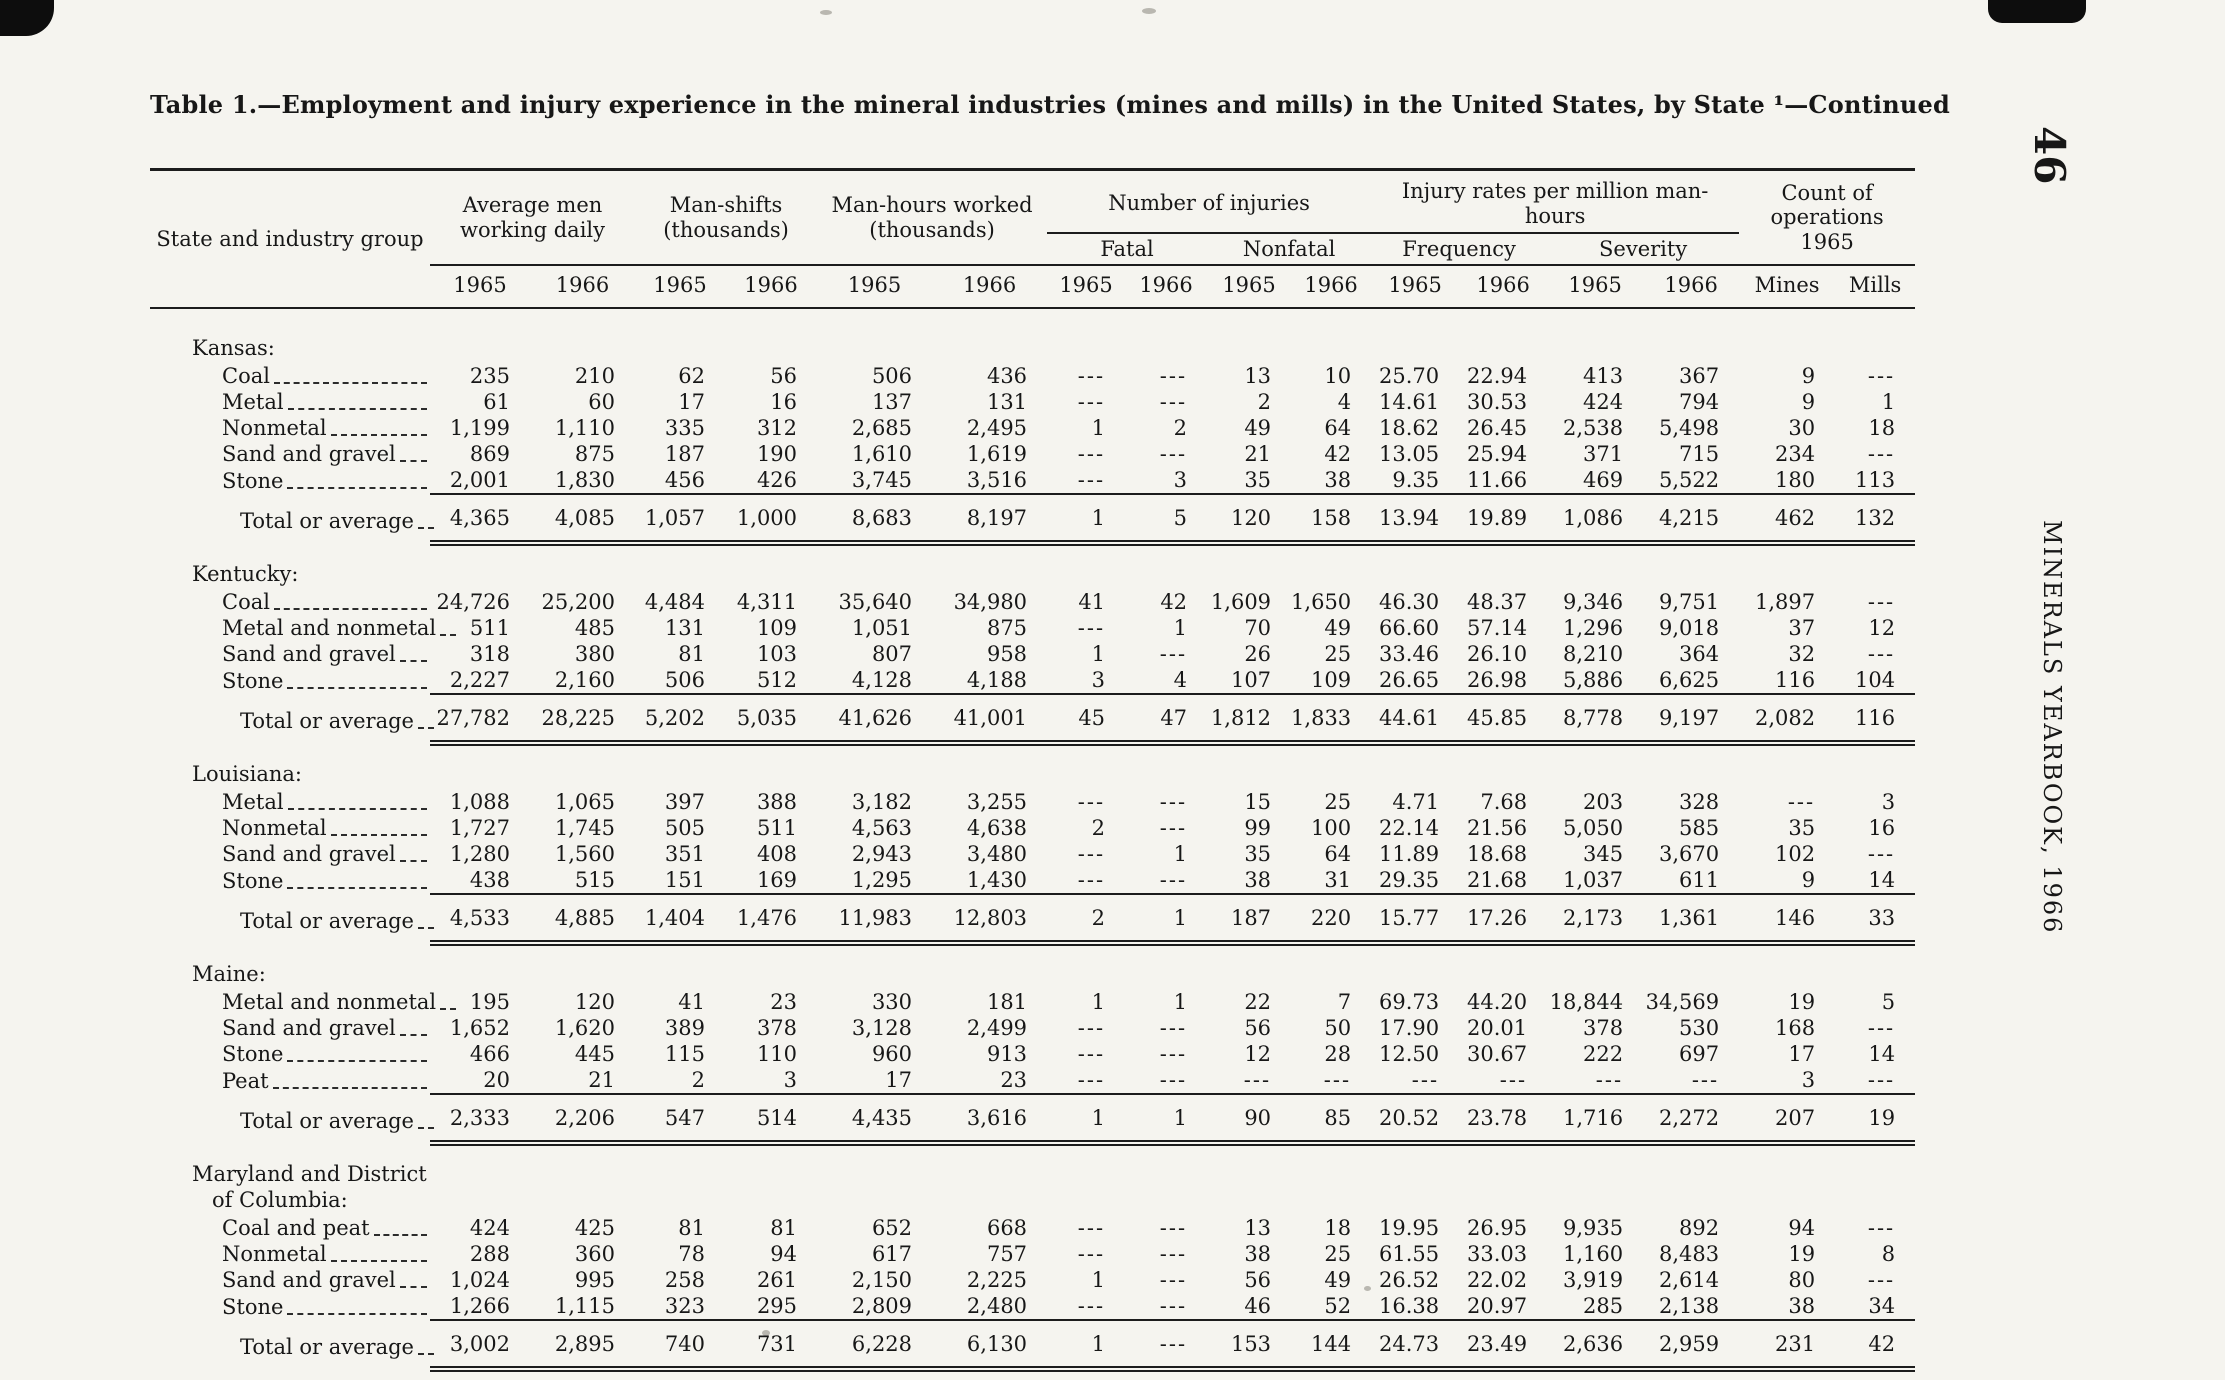 This screenshot has height=1380, width=2225. Describe the element at coordinates (1689, 1306) in the screenshot. I see `value-cell: 2,138` at that location.